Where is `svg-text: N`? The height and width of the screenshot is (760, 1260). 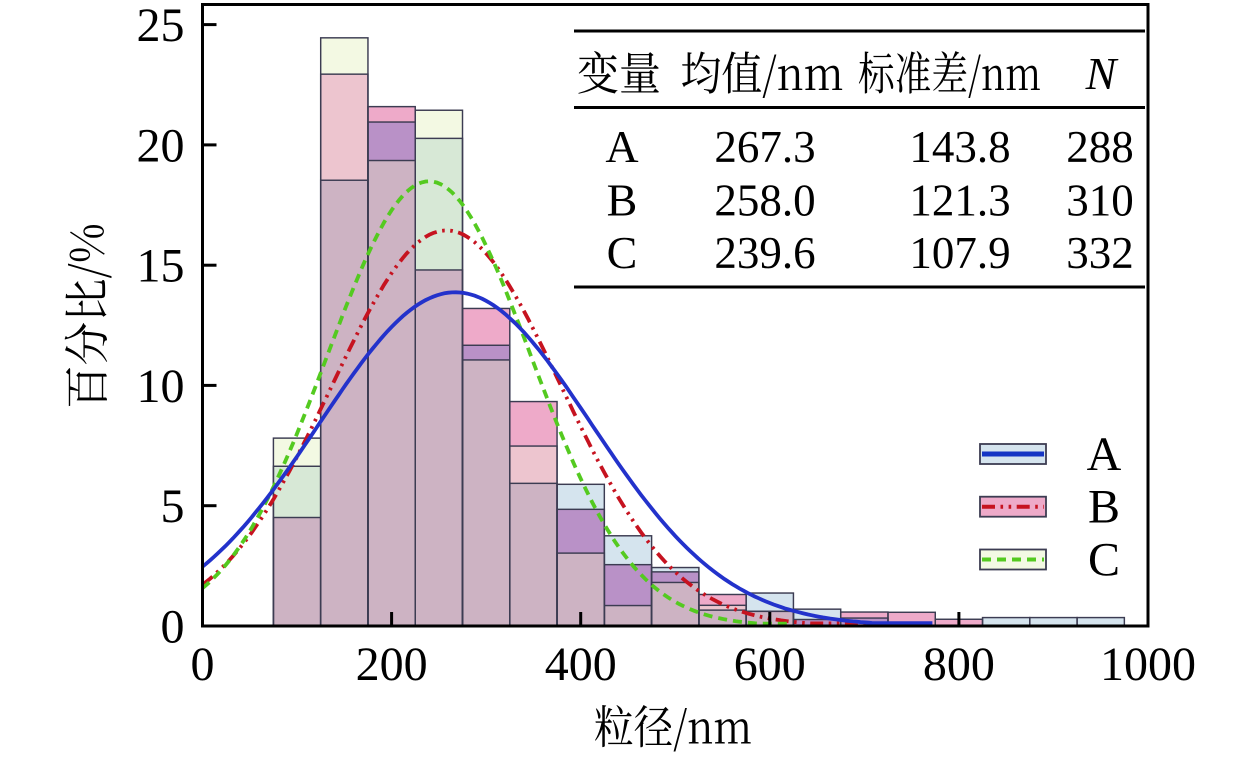
svg-text: N is located at coordinates (1102, 73).